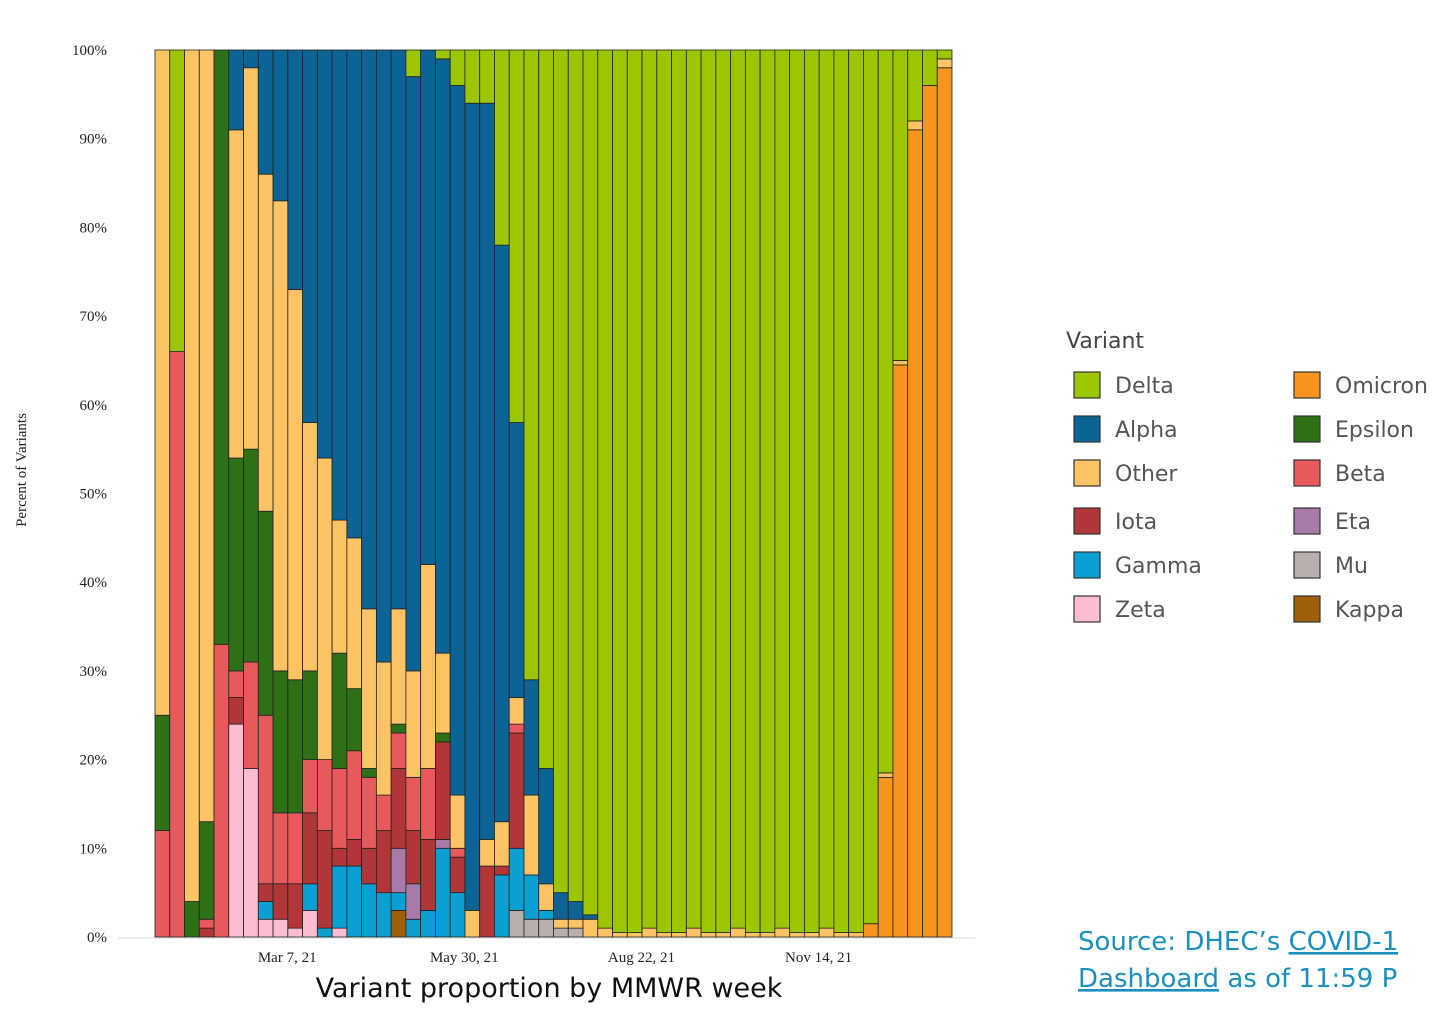  Describe the element at coordinates (94, 140) in the screenshot. I see `y-tick-label: 90%` at that location.